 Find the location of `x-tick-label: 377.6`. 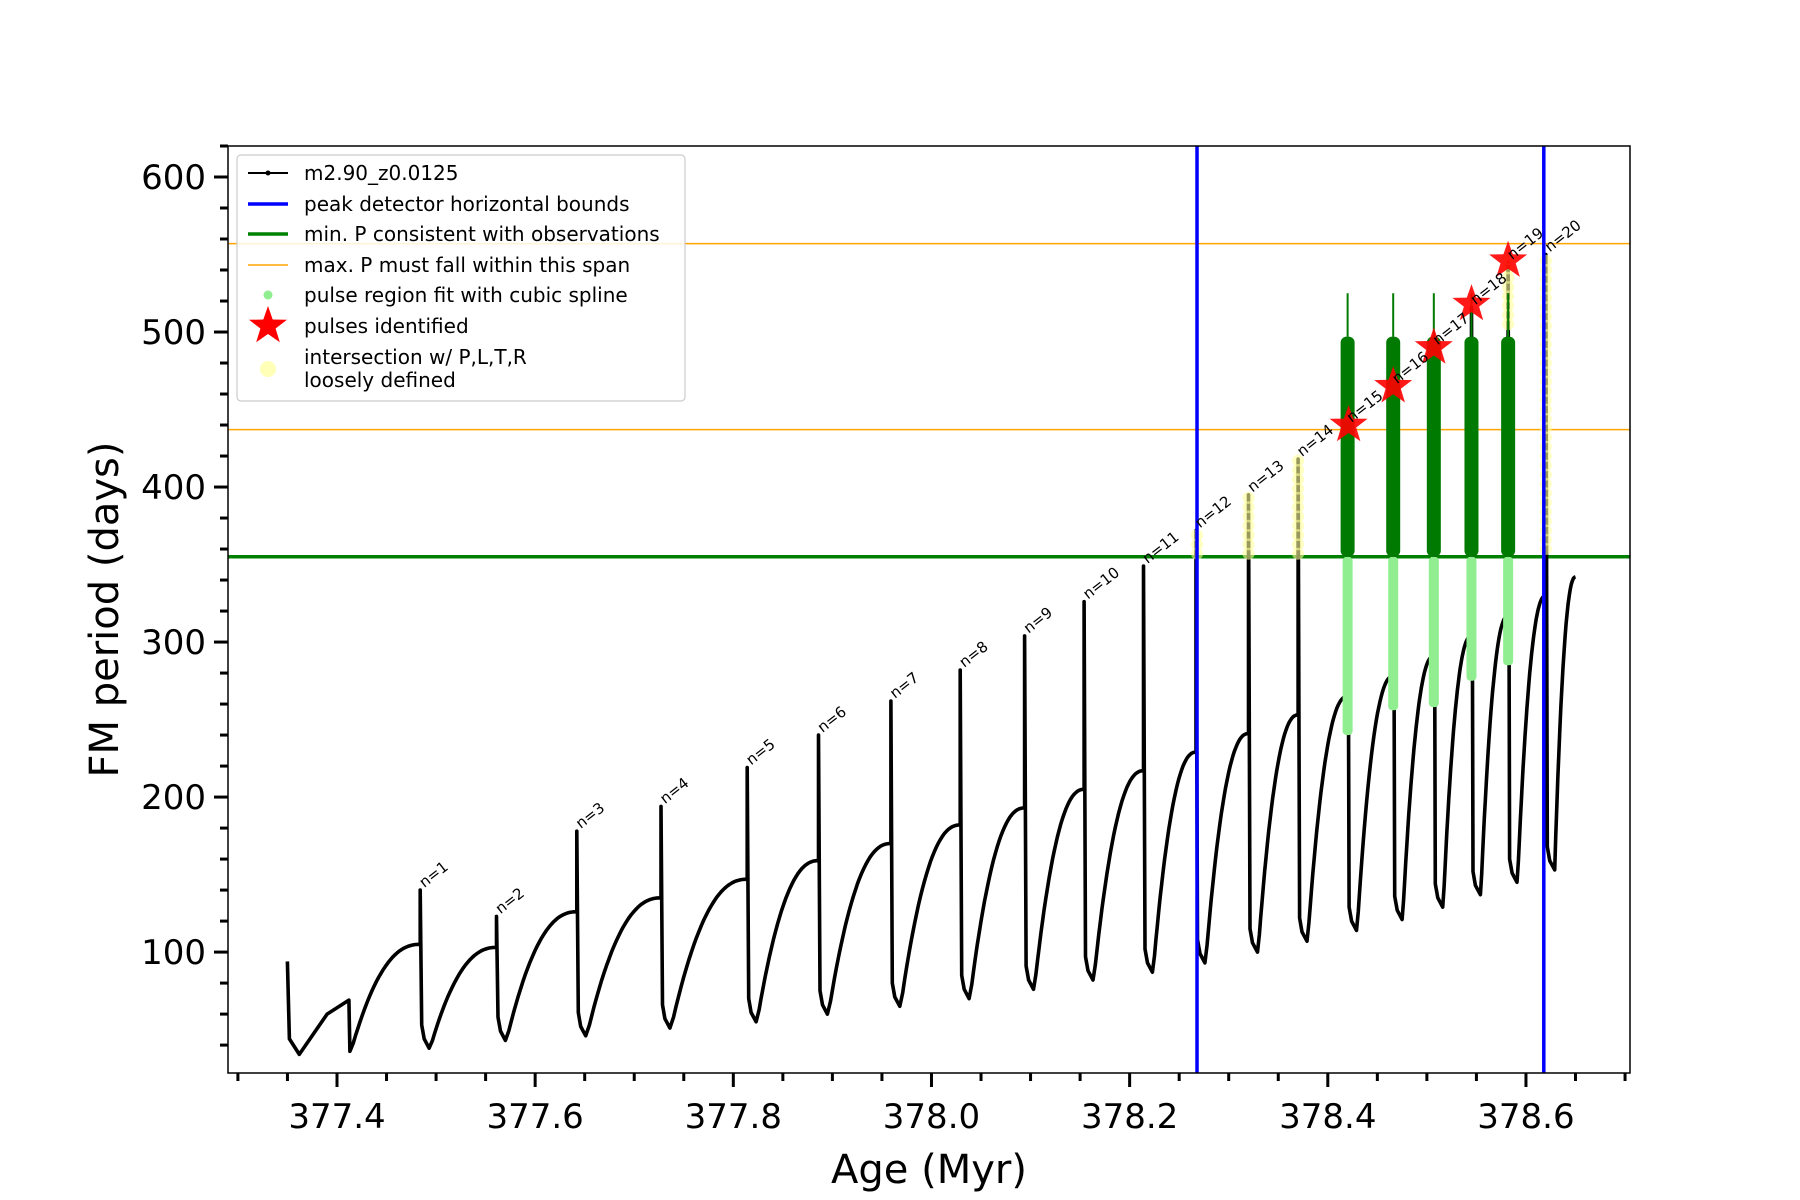

x-tick-label: 377.6 is located at coordinates (534, 1117).